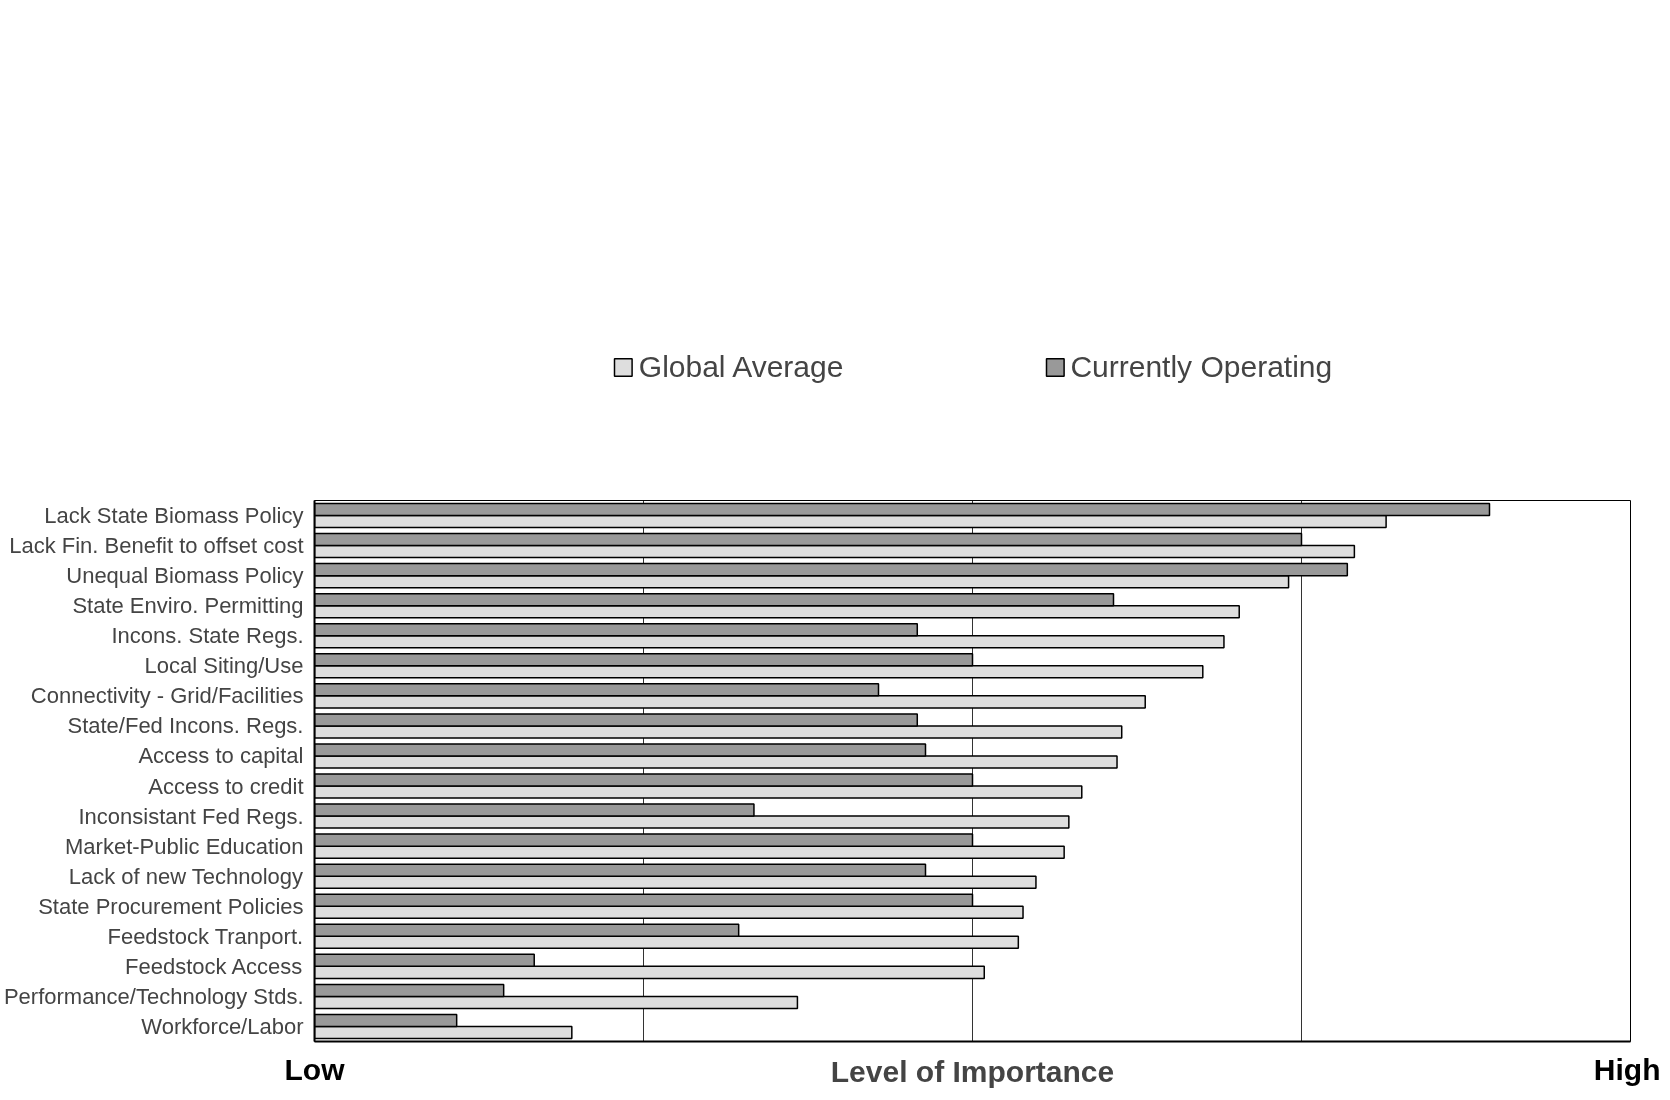 The width and height of the screenshot is (1670, 1100). I want to click on y-tick-label: State Enviro. Permitting, so click(188, 606).